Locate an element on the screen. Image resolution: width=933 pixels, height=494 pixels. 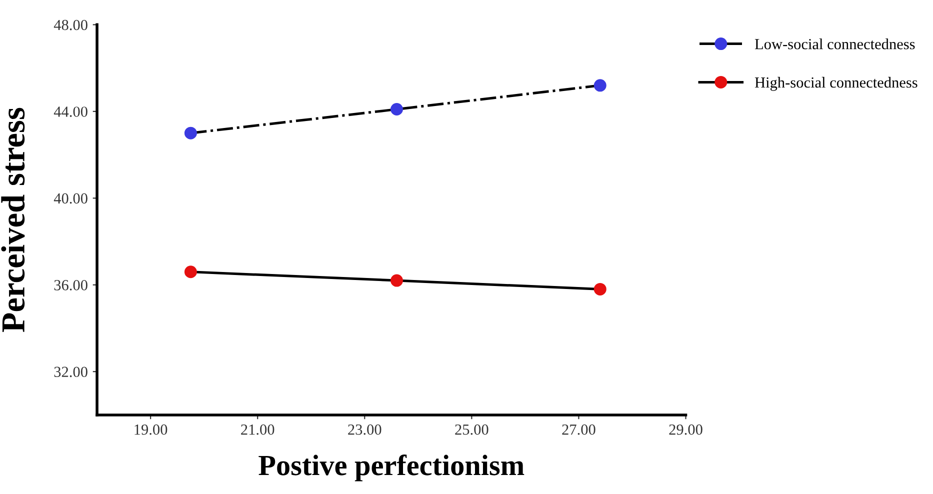
x-tick-label: 25.00 is located at coordinates (471, 429).